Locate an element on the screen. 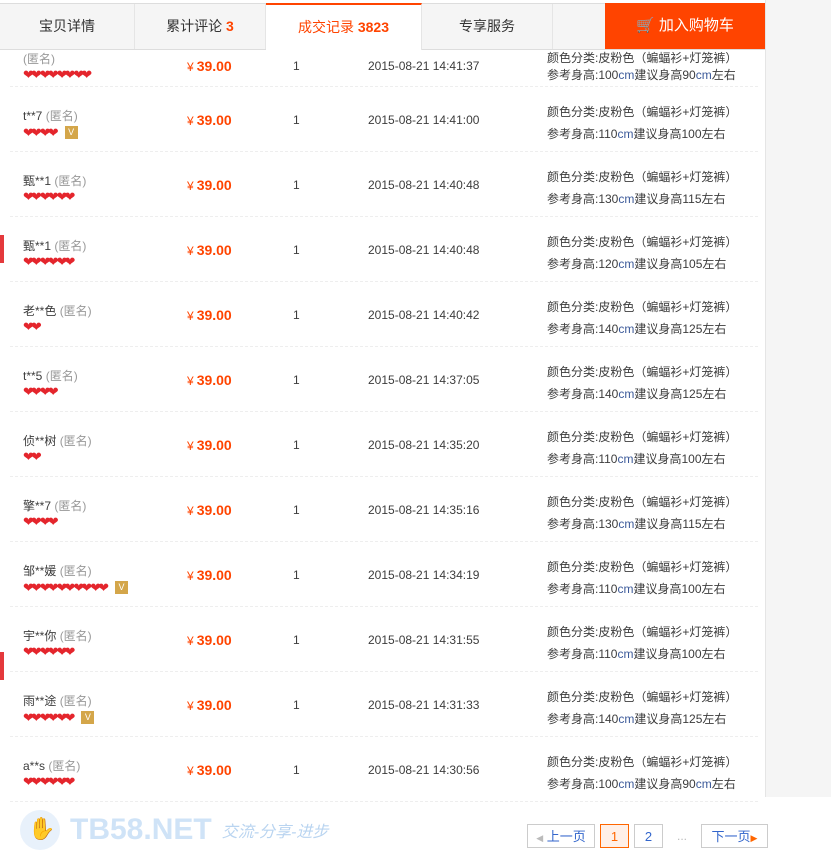  buyer-name: 邹**媛 (匿名) is located at coordinates (57, 571).